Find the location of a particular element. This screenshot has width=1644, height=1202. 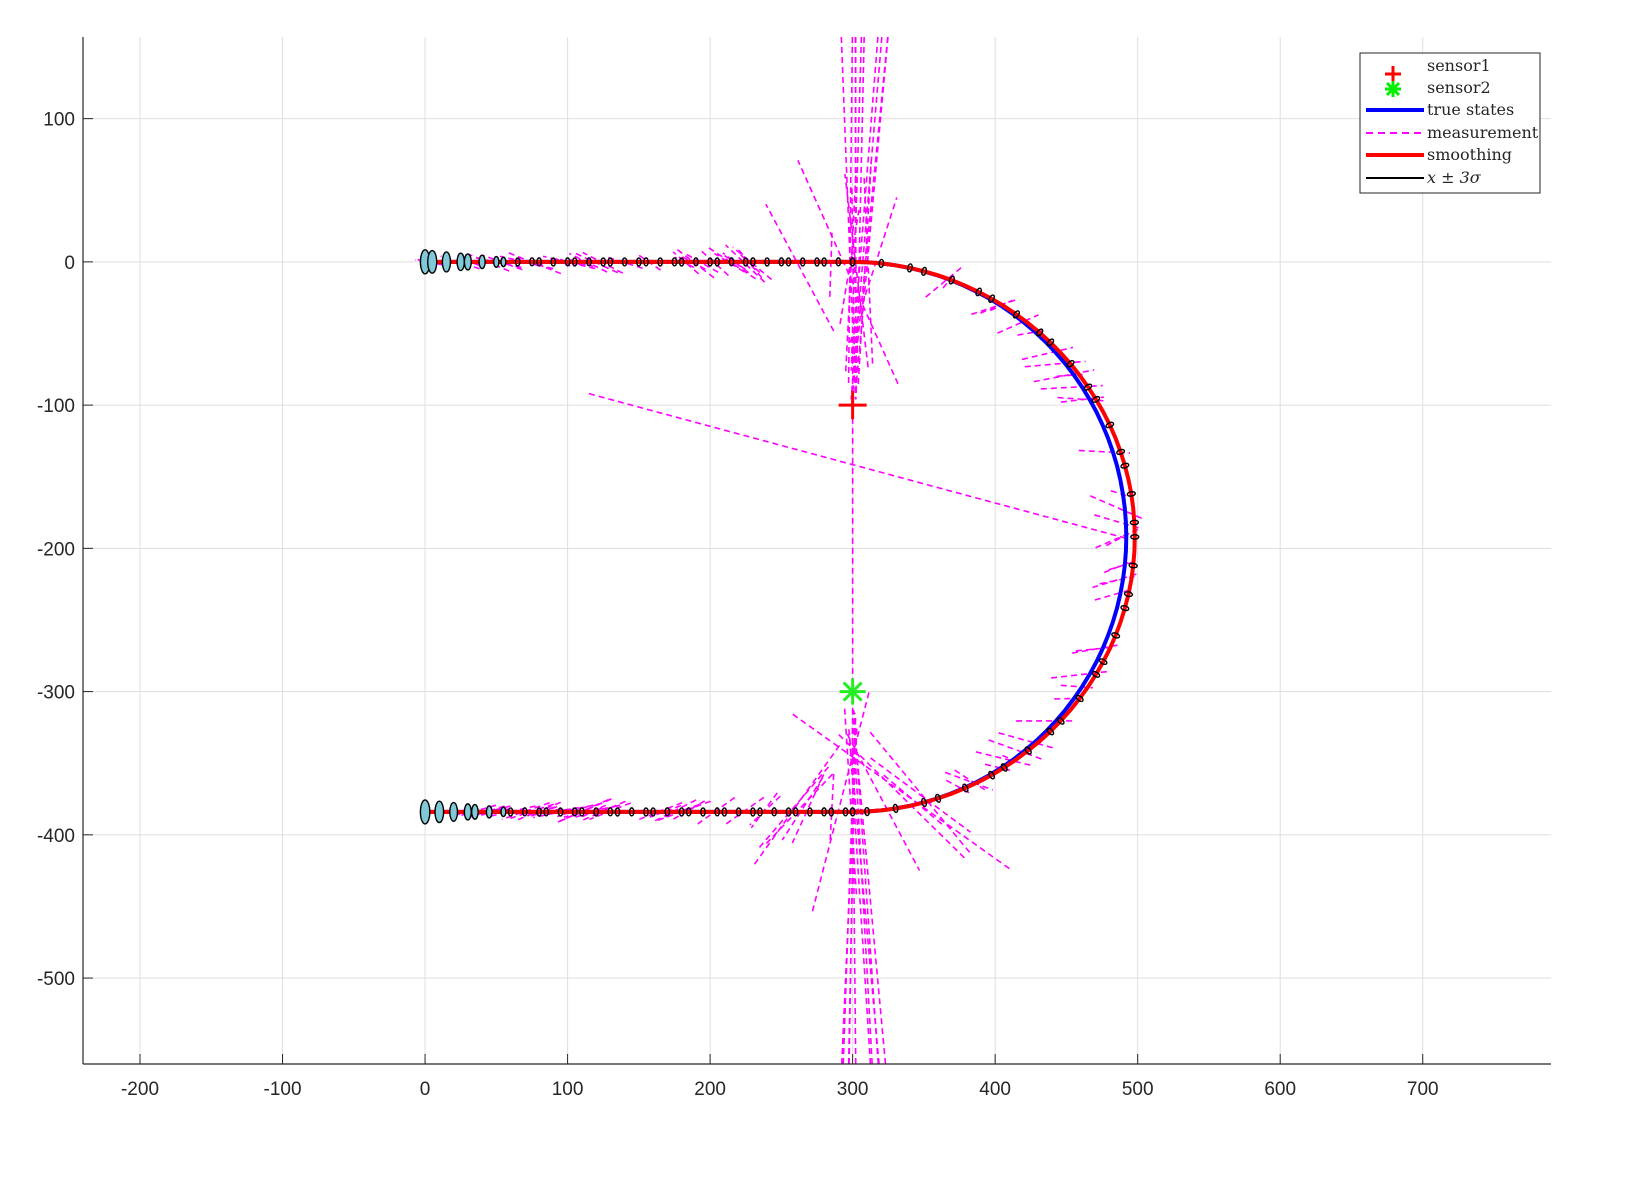

sensor1-marker is located at coordinates (852, 405).